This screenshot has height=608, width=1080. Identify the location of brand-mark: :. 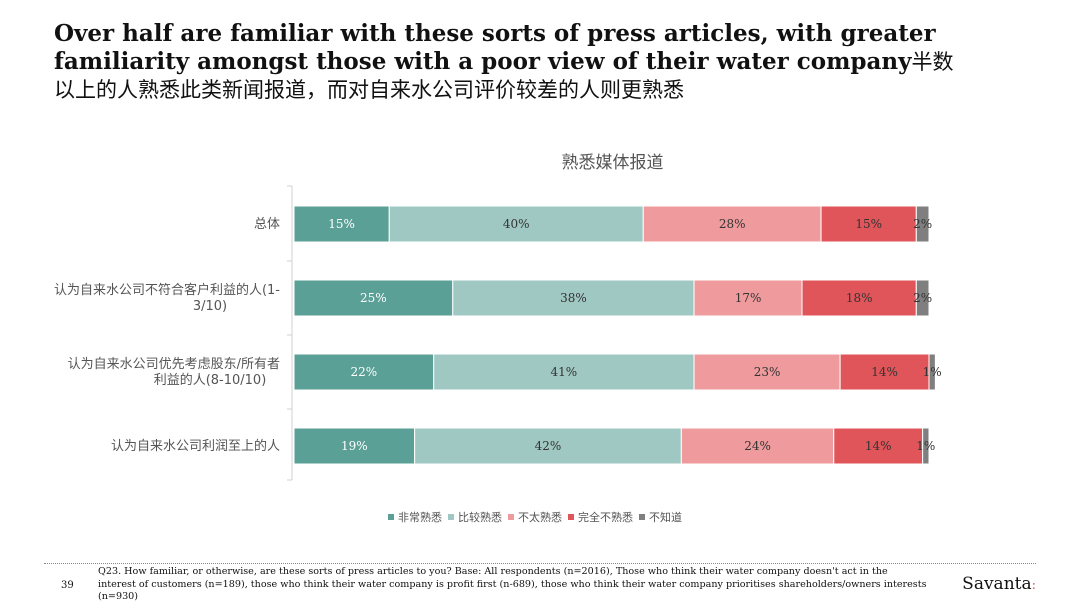
(1033, 585).